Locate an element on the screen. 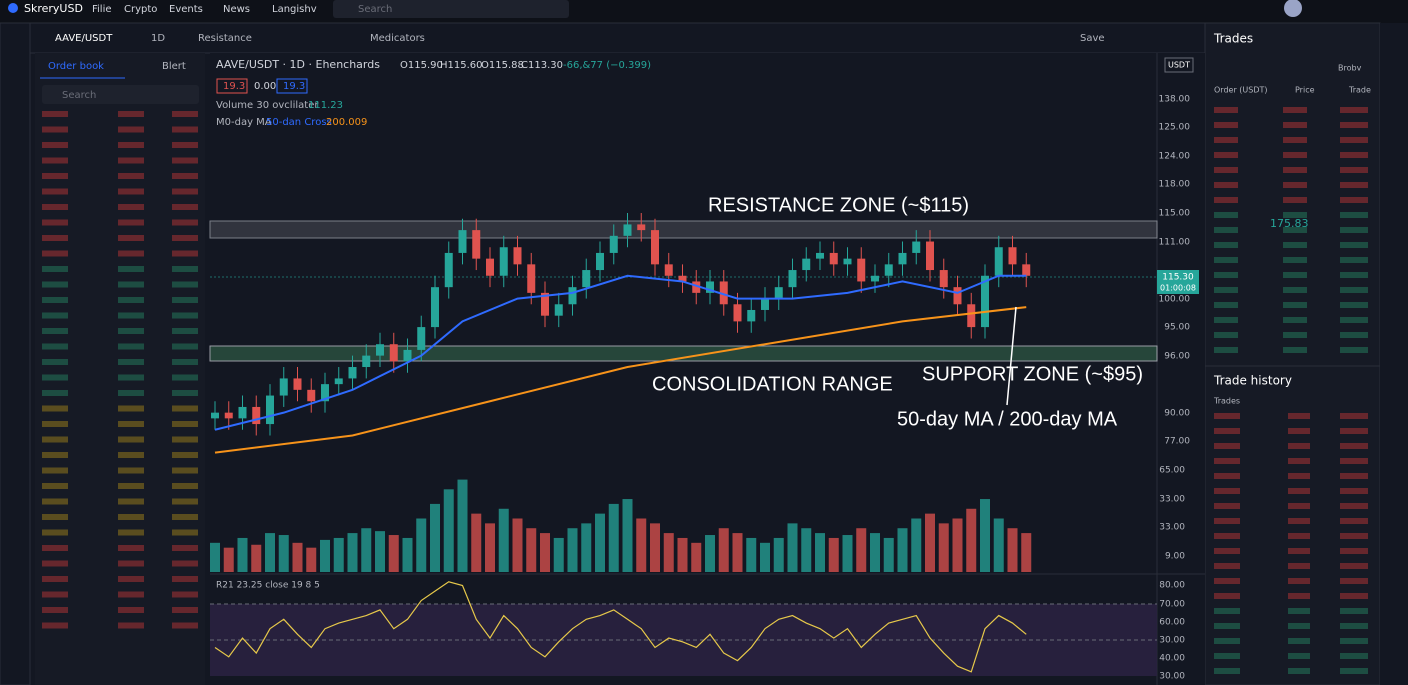  last-trade: 175.83 is located at coordinates (1289, 223).